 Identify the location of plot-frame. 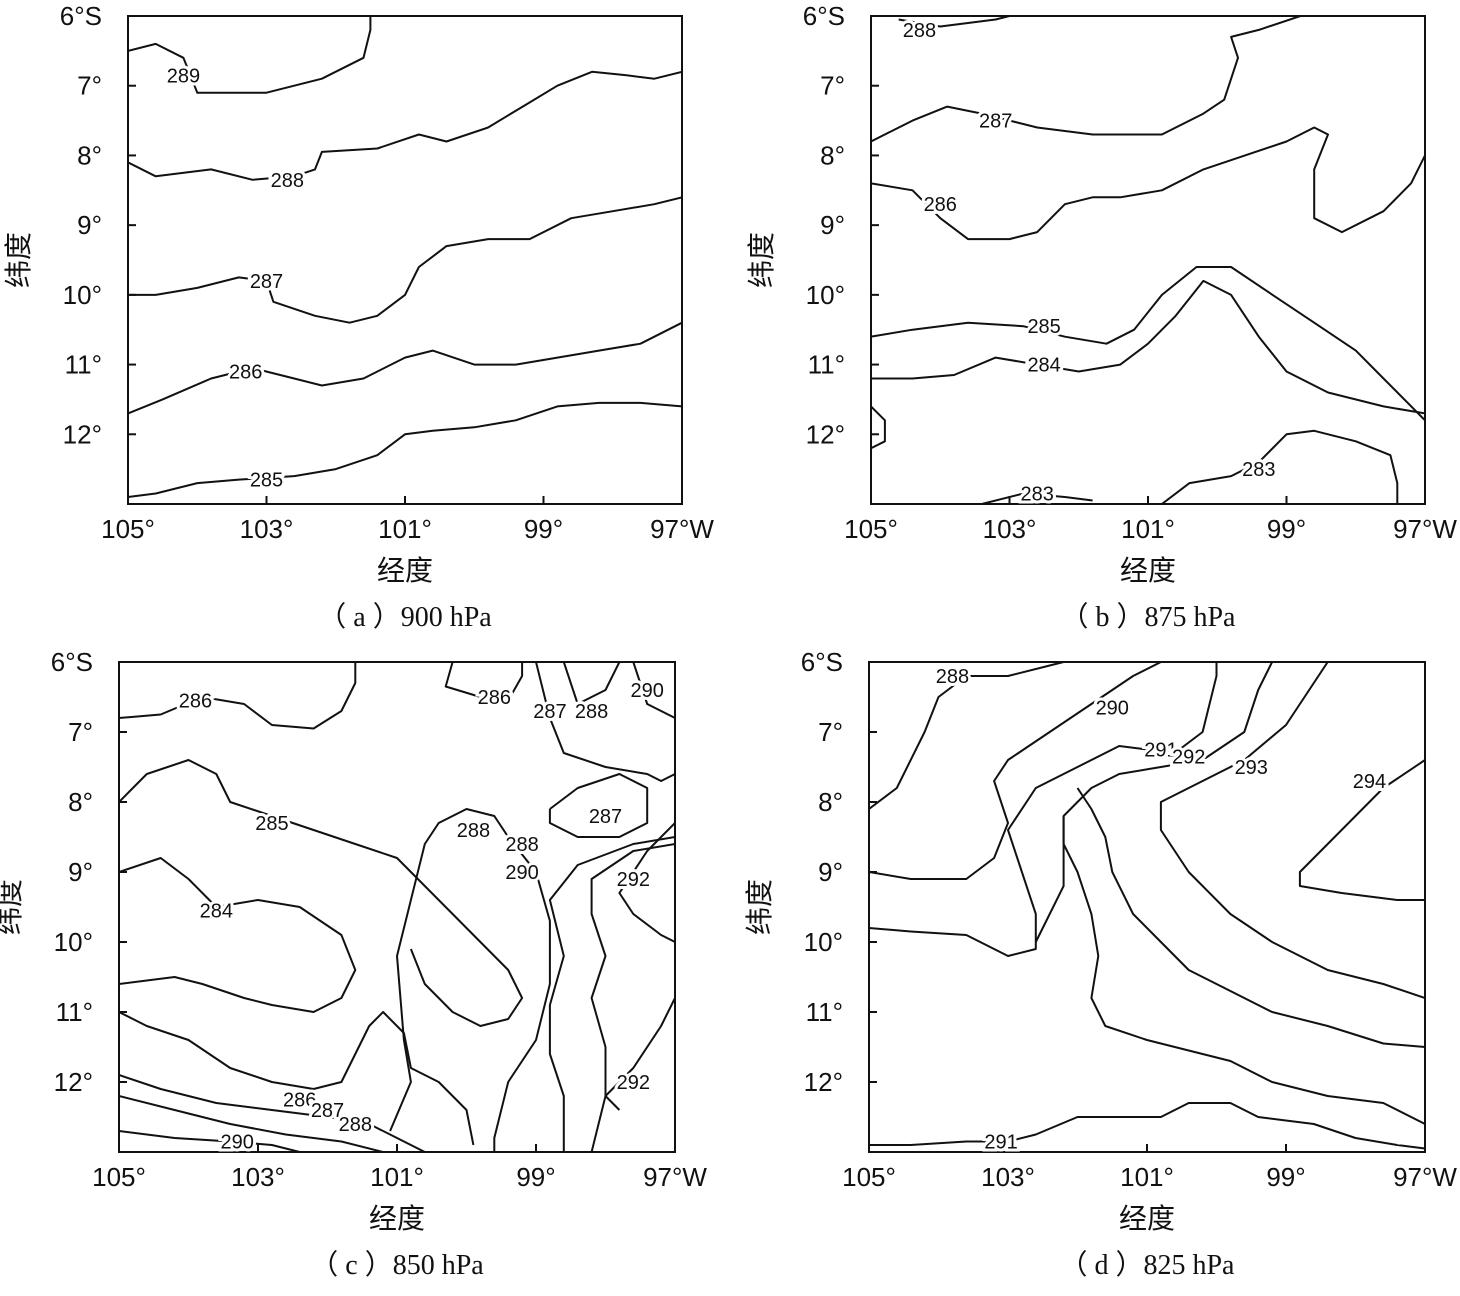
(1147, 907).